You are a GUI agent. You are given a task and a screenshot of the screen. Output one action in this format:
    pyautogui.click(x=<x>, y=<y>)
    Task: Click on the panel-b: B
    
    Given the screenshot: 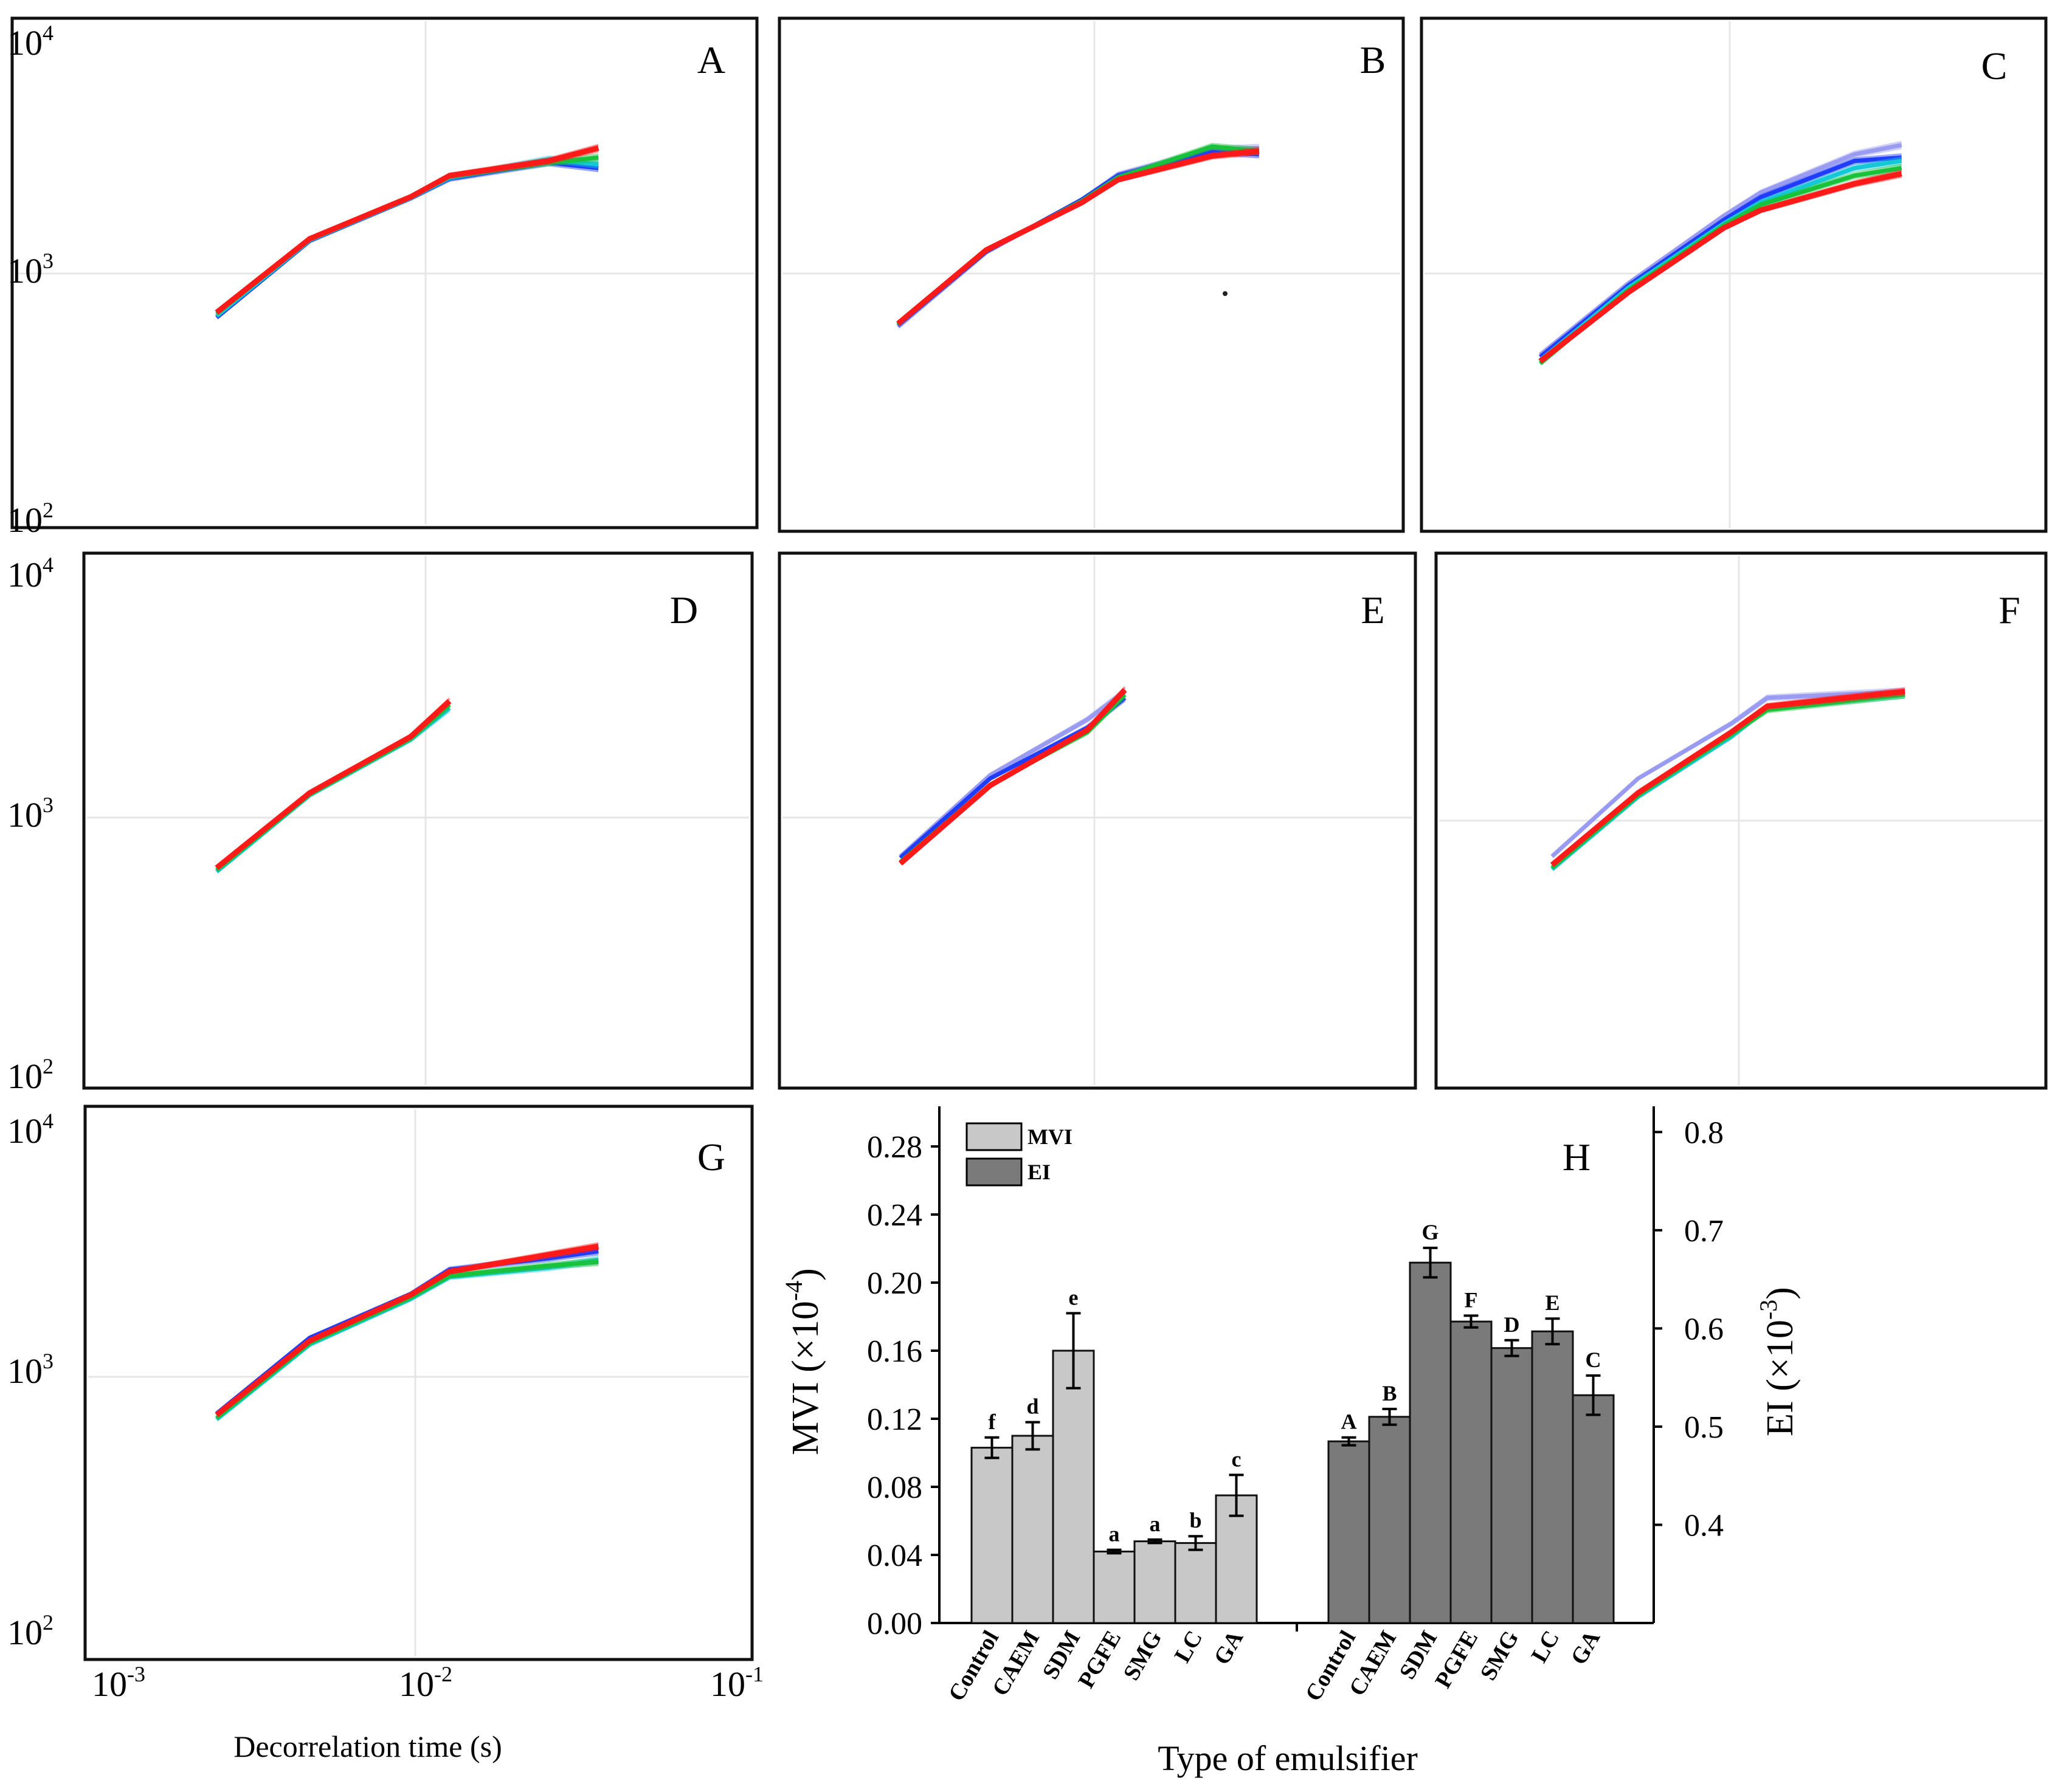 What is the action you would take?
    pyautogui.click(x=1091, y=274)
    